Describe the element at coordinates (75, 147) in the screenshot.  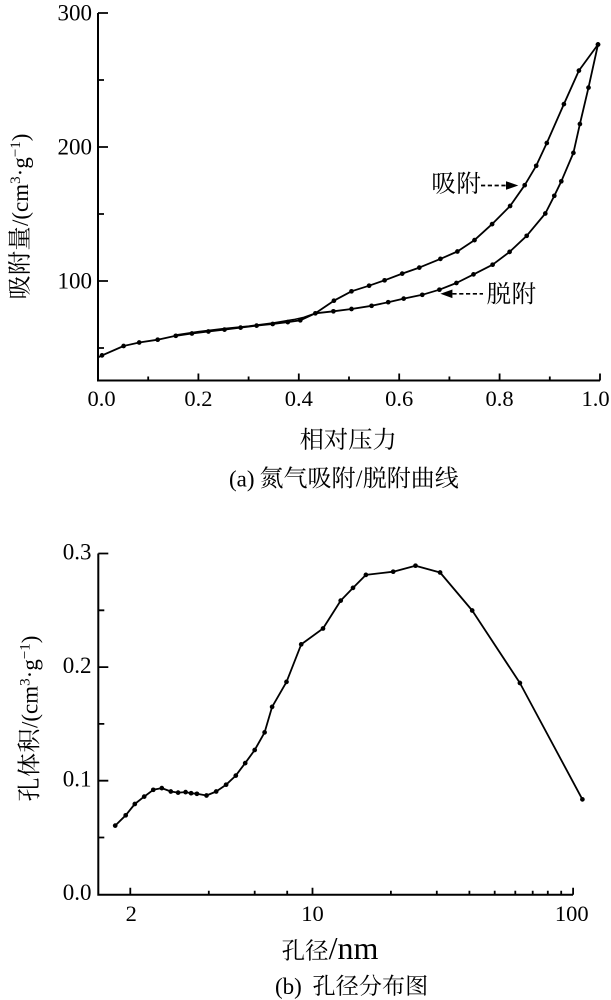
I see `svg-text: 200` at that location.